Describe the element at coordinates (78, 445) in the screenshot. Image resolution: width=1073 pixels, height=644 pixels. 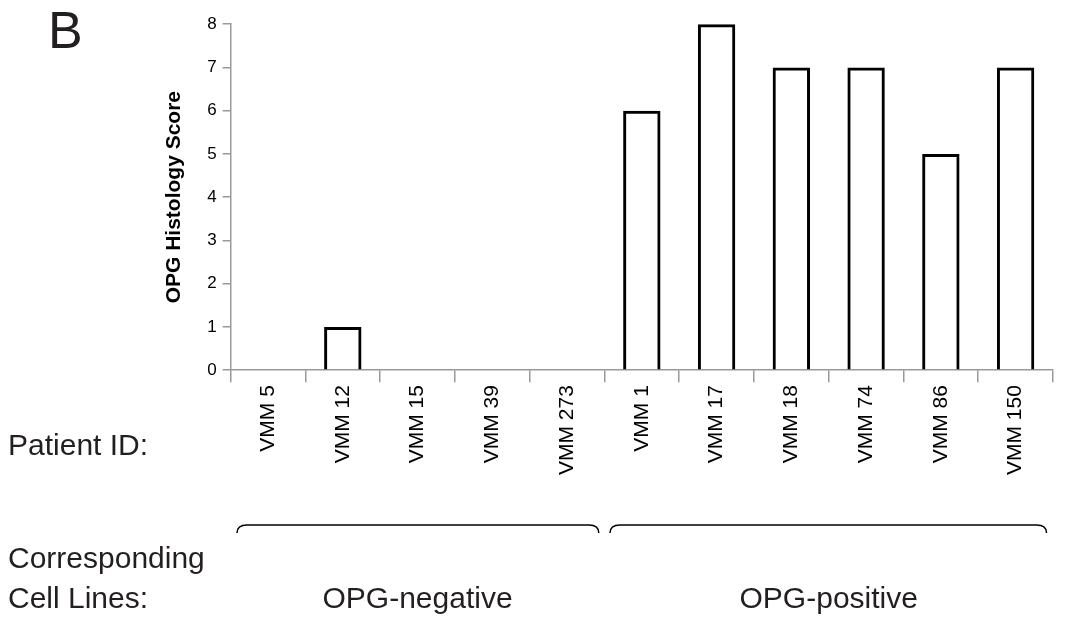
I see `text: Patient ID:` at that location.